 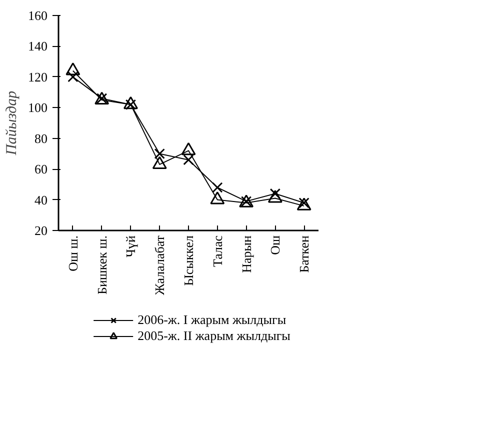 What do you see at coordinates (160, 265) in the screenshot?
I see `x-tick-label: Жалалабат` at bounding box center [160, 265].